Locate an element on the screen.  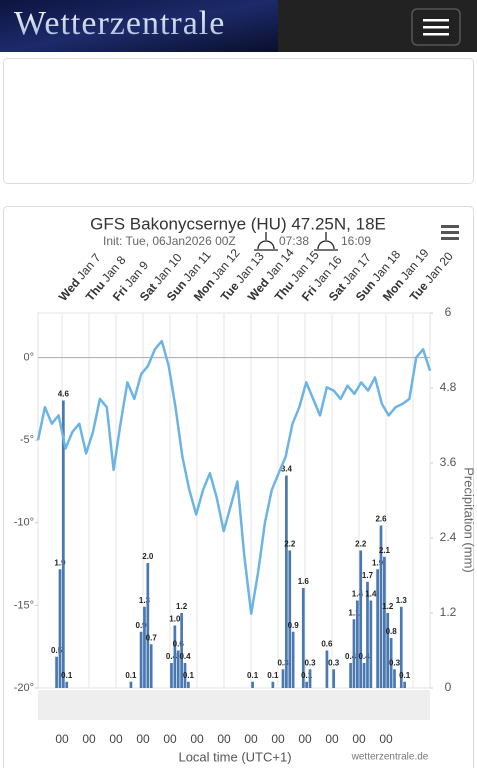
chart-subtitle: Init: Tue, 06Jan2026 00Z is located at coordinates (169, 241).